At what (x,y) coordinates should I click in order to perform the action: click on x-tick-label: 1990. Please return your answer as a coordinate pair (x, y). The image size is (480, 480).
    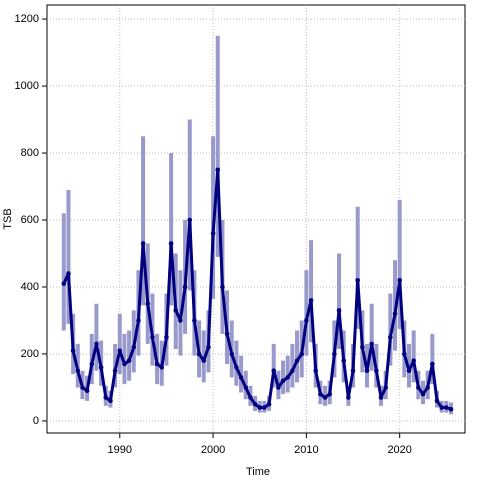
    Looking at the image, I should click on (120, 450).